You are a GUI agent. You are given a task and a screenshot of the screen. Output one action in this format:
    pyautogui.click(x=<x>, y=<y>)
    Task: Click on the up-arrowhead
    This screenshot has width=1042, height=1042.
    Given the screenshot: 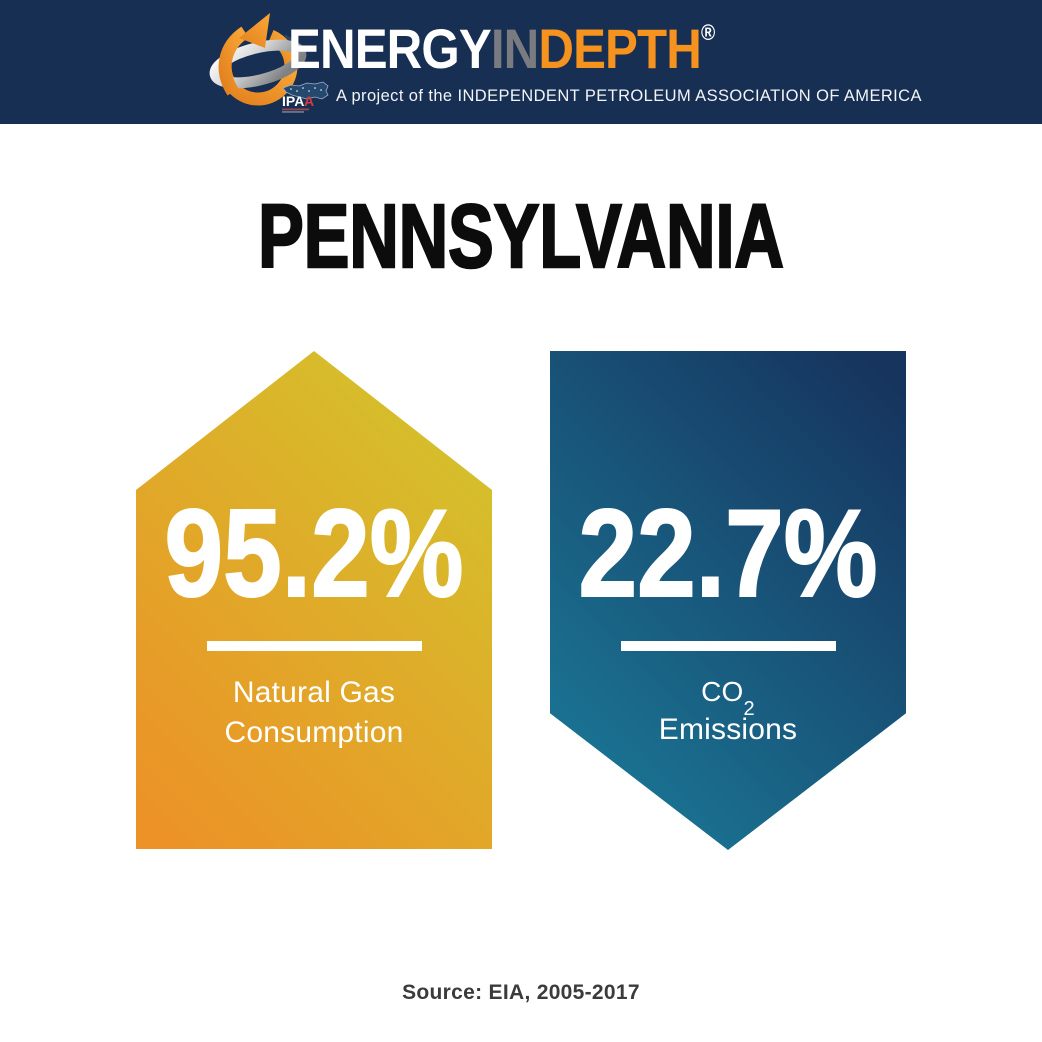 What is the action you would take?
    pyautogui.click(x=254, y=30)
    